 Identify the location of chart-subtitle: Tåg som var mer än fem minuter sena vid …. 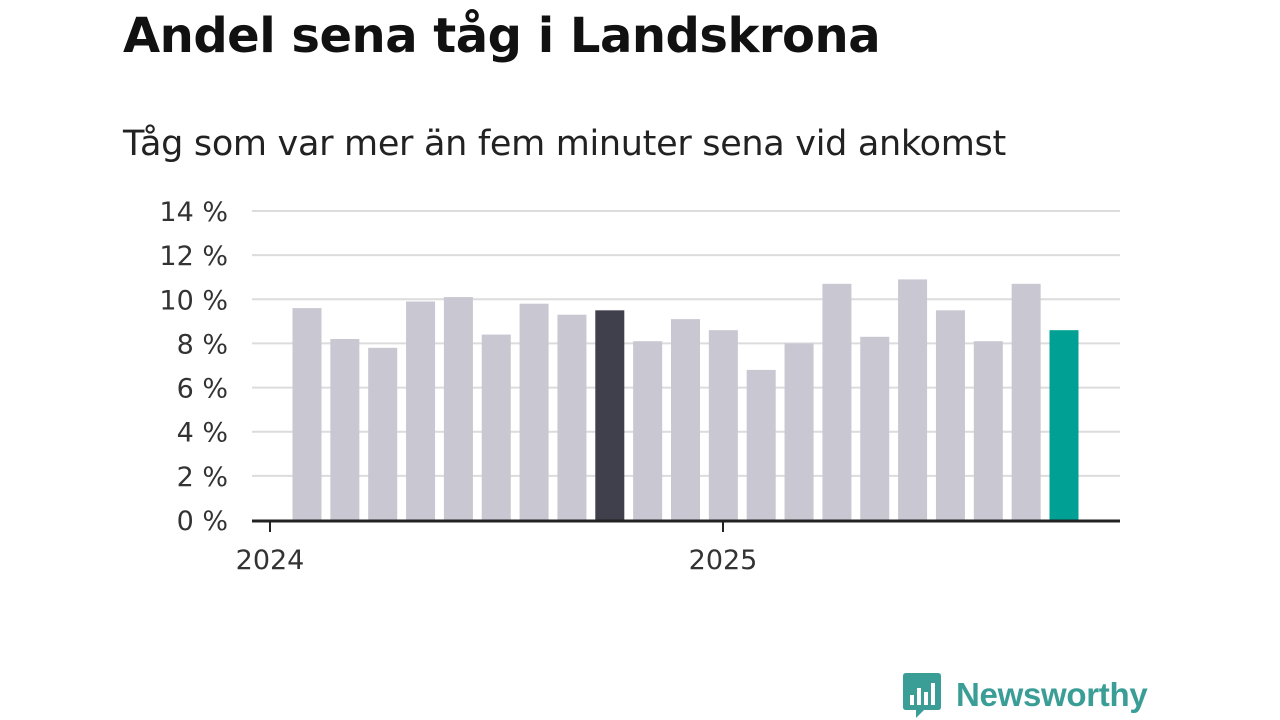
(564, 144).